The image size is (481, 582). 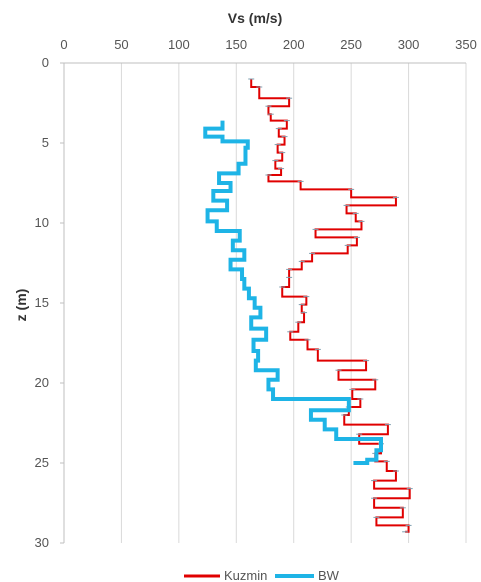 What do you see at coordinates (255, 18) in the screenshot?
I see `x-axis-title: Vs (m/s)` at bounding box center [255, 18].